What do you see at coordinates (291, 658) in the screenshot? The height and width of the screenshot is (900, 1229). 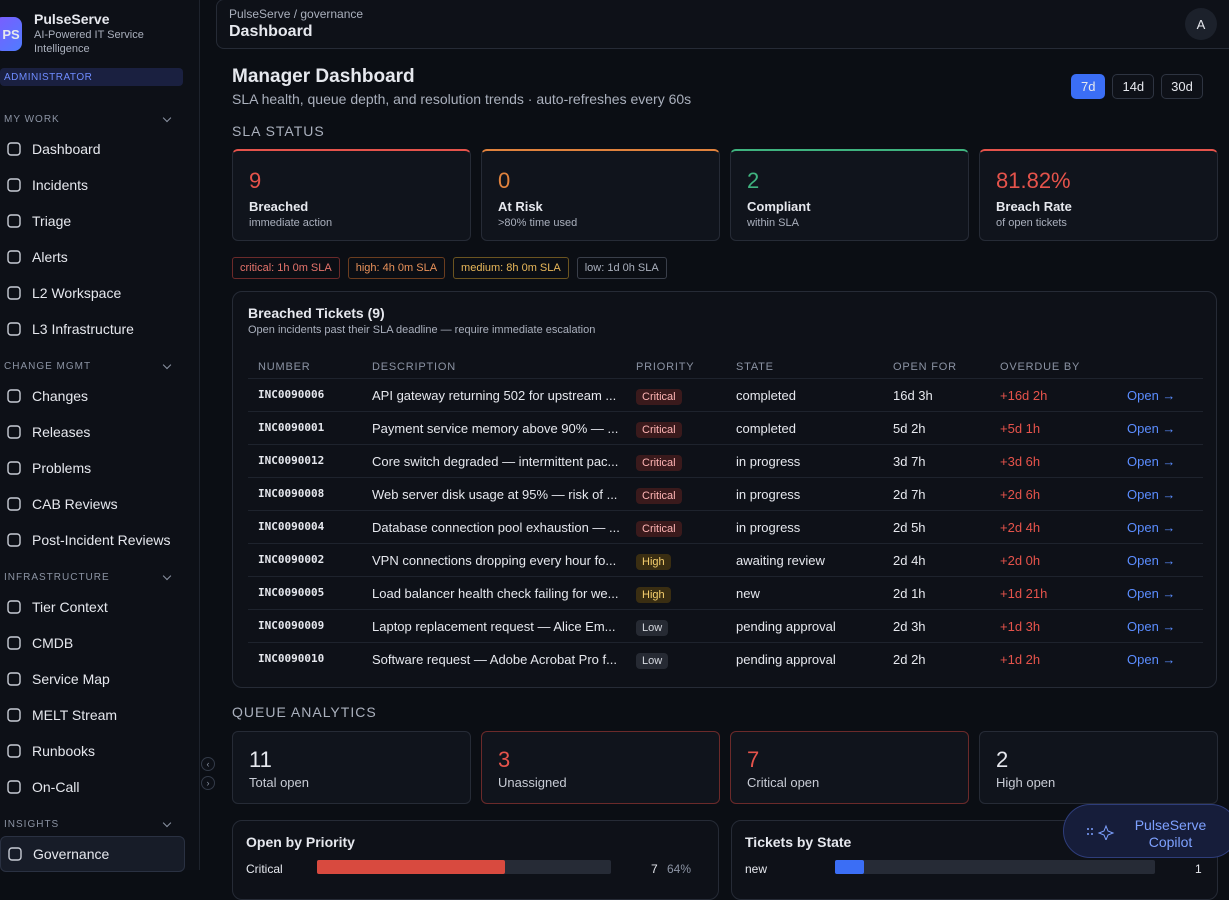 I see `ticket-number: INC0090010` at bounding box center [291, 658].